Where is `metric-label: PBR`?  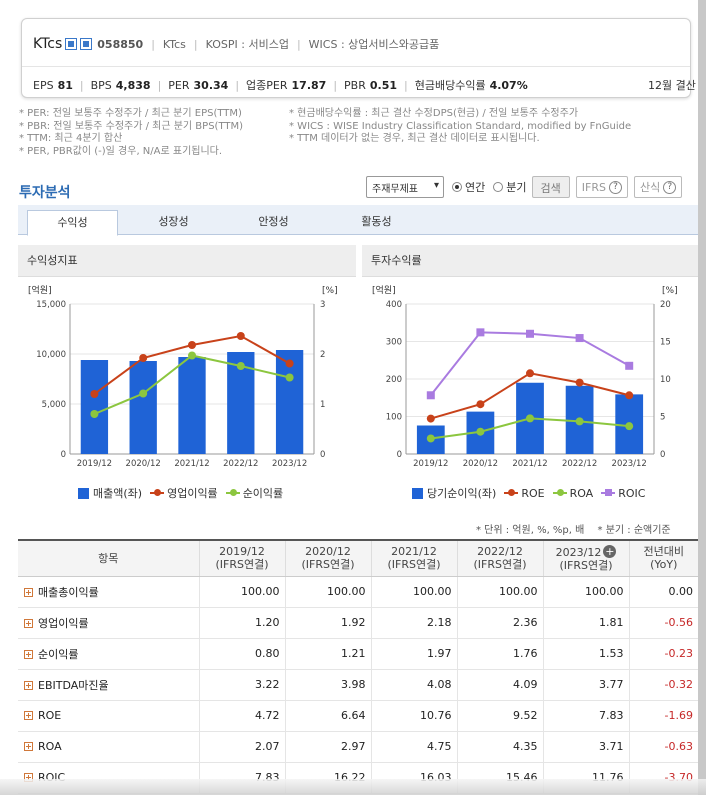 metric-label: PBR is located at coordinates (355, 85).